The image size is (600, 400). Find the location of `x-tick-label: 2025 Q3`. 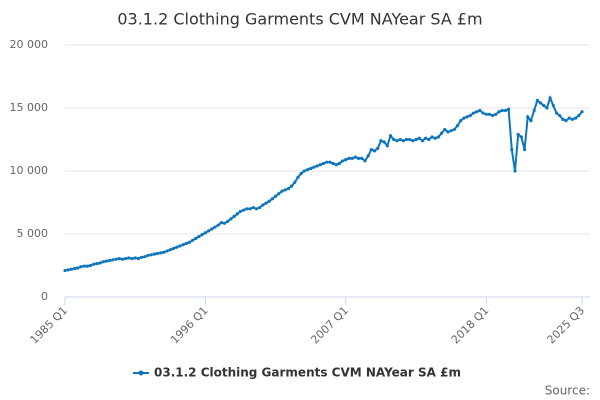

x-tick-label: 2025 Q3 is located at coordinates (566, 325).